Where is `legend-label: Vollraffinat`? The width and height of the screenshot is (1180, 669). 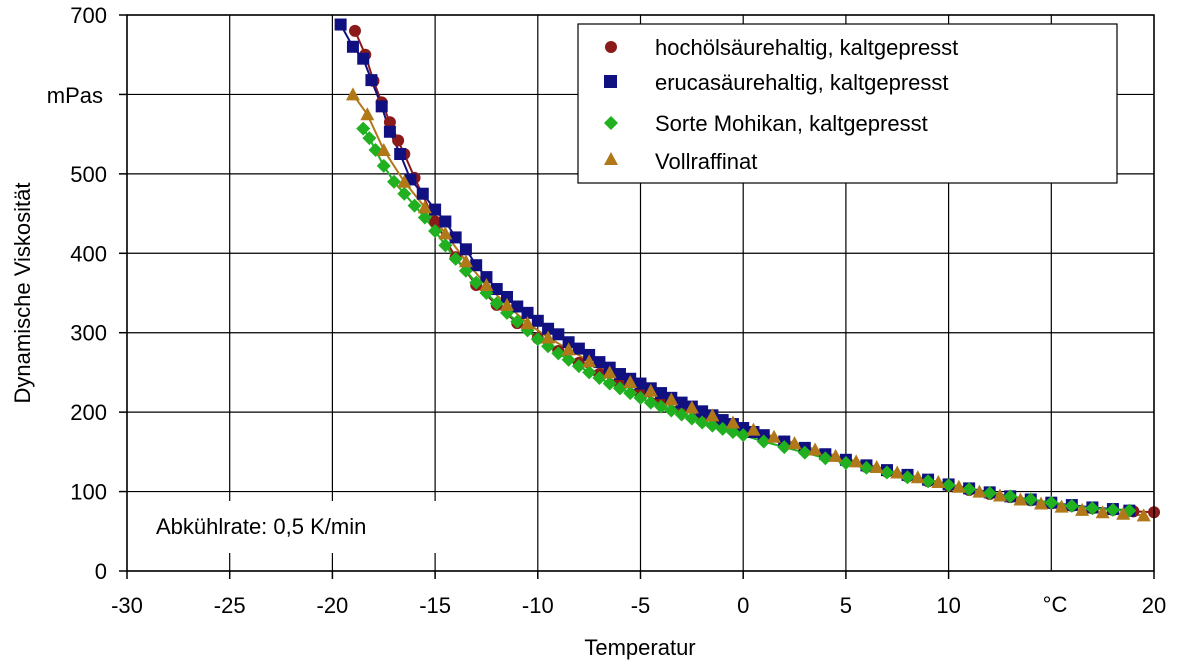
legend-label: Vollraffinat is located at coordinates (706, 161).